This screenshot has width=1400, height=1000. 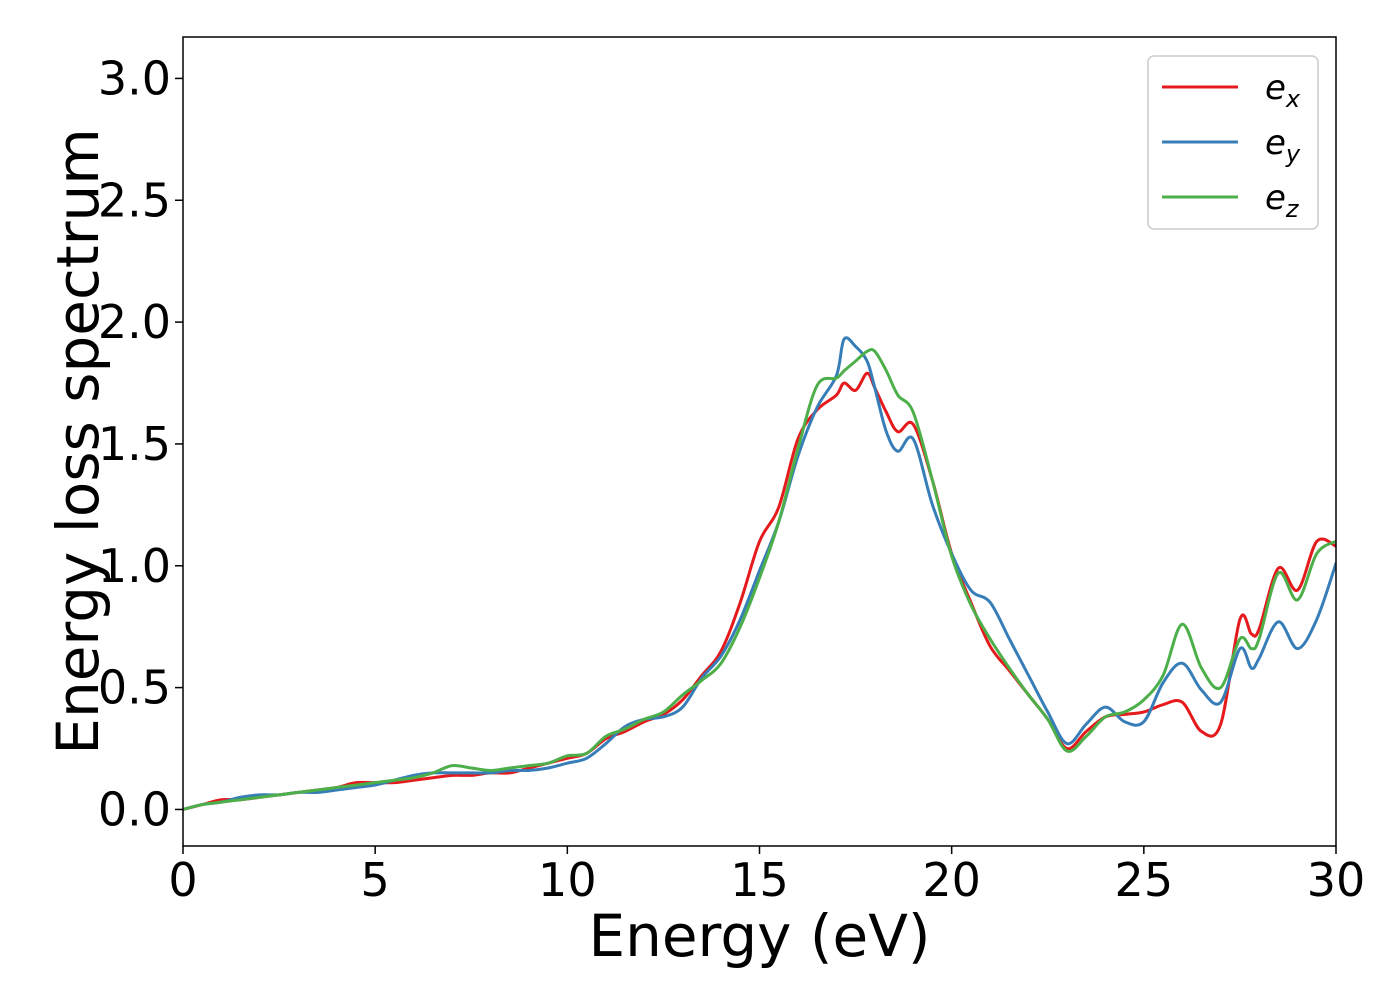 What do you see at coordinates (759, 880) in the screenshot?
I see `x-tick-label: 15` at bounding box center [759, 880].